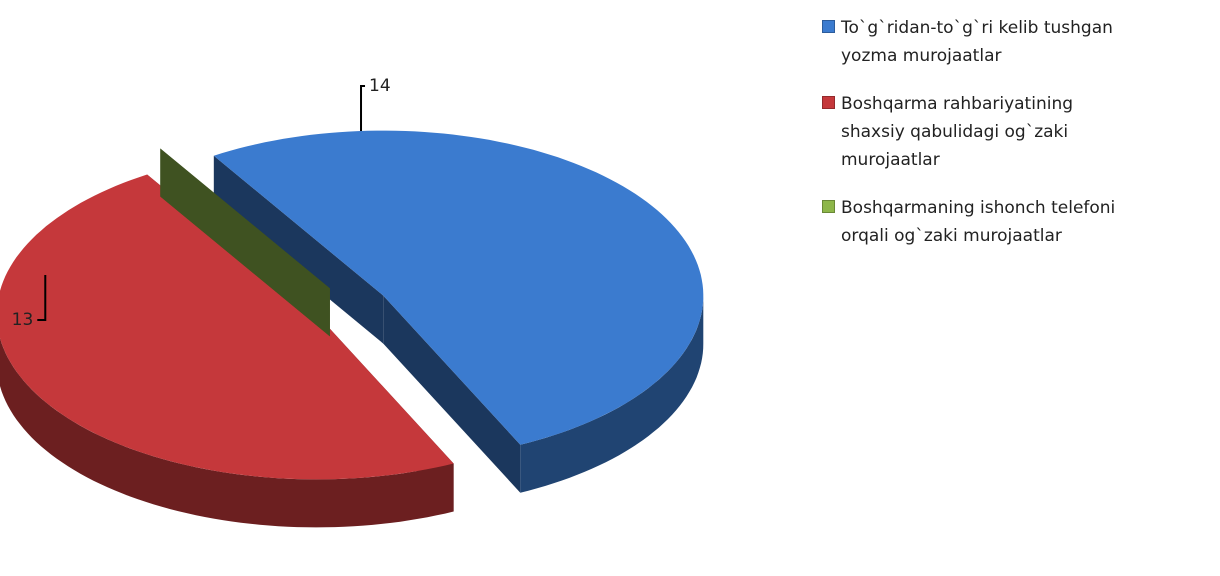  I want to click on data-label: 13, so click(23, 320).